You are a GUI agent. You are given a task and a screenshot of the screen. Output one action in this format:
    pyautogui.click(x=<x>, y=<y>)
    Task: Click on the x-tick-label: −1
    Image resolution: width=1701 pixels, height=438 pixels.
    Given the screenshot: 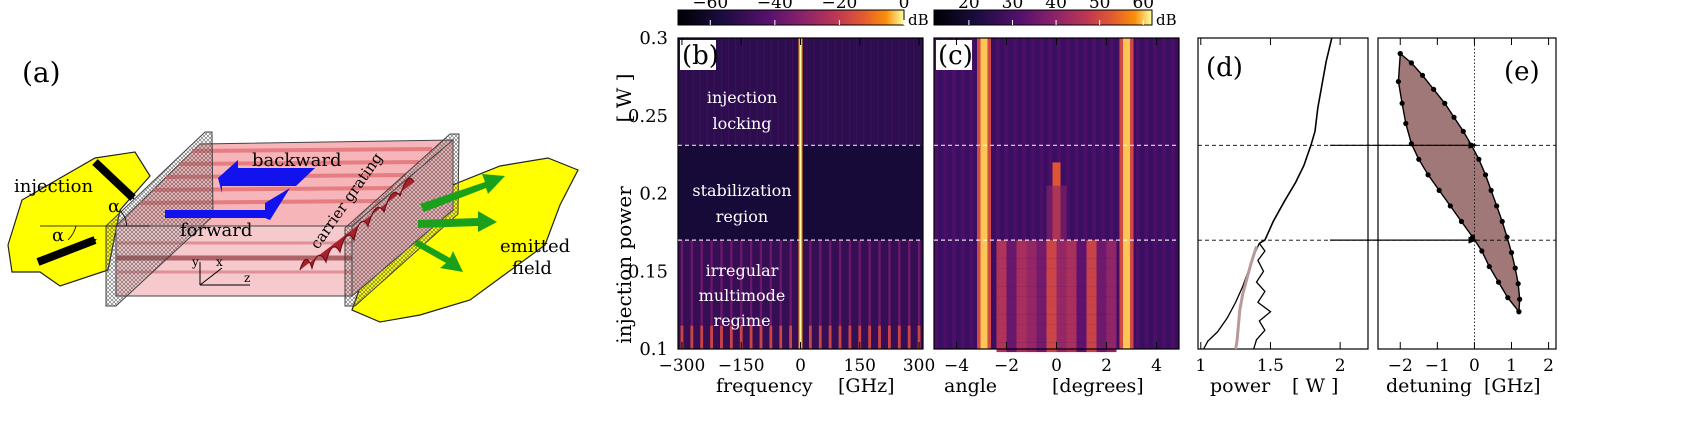 What is the action you would take?
    pyautogui.click(x=1437, y=366)
    